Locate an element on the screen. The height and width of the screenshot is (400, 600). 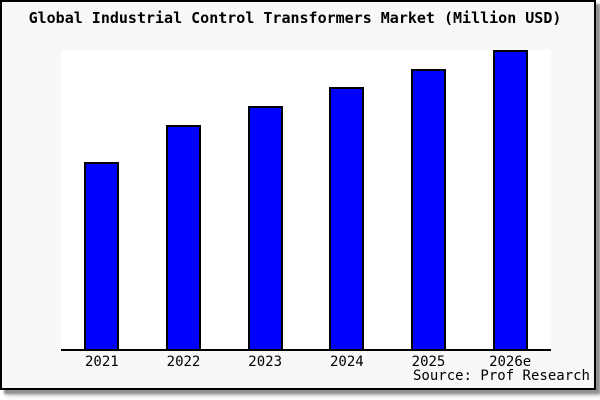
bar-2023 is located at coordinates (265, 227).